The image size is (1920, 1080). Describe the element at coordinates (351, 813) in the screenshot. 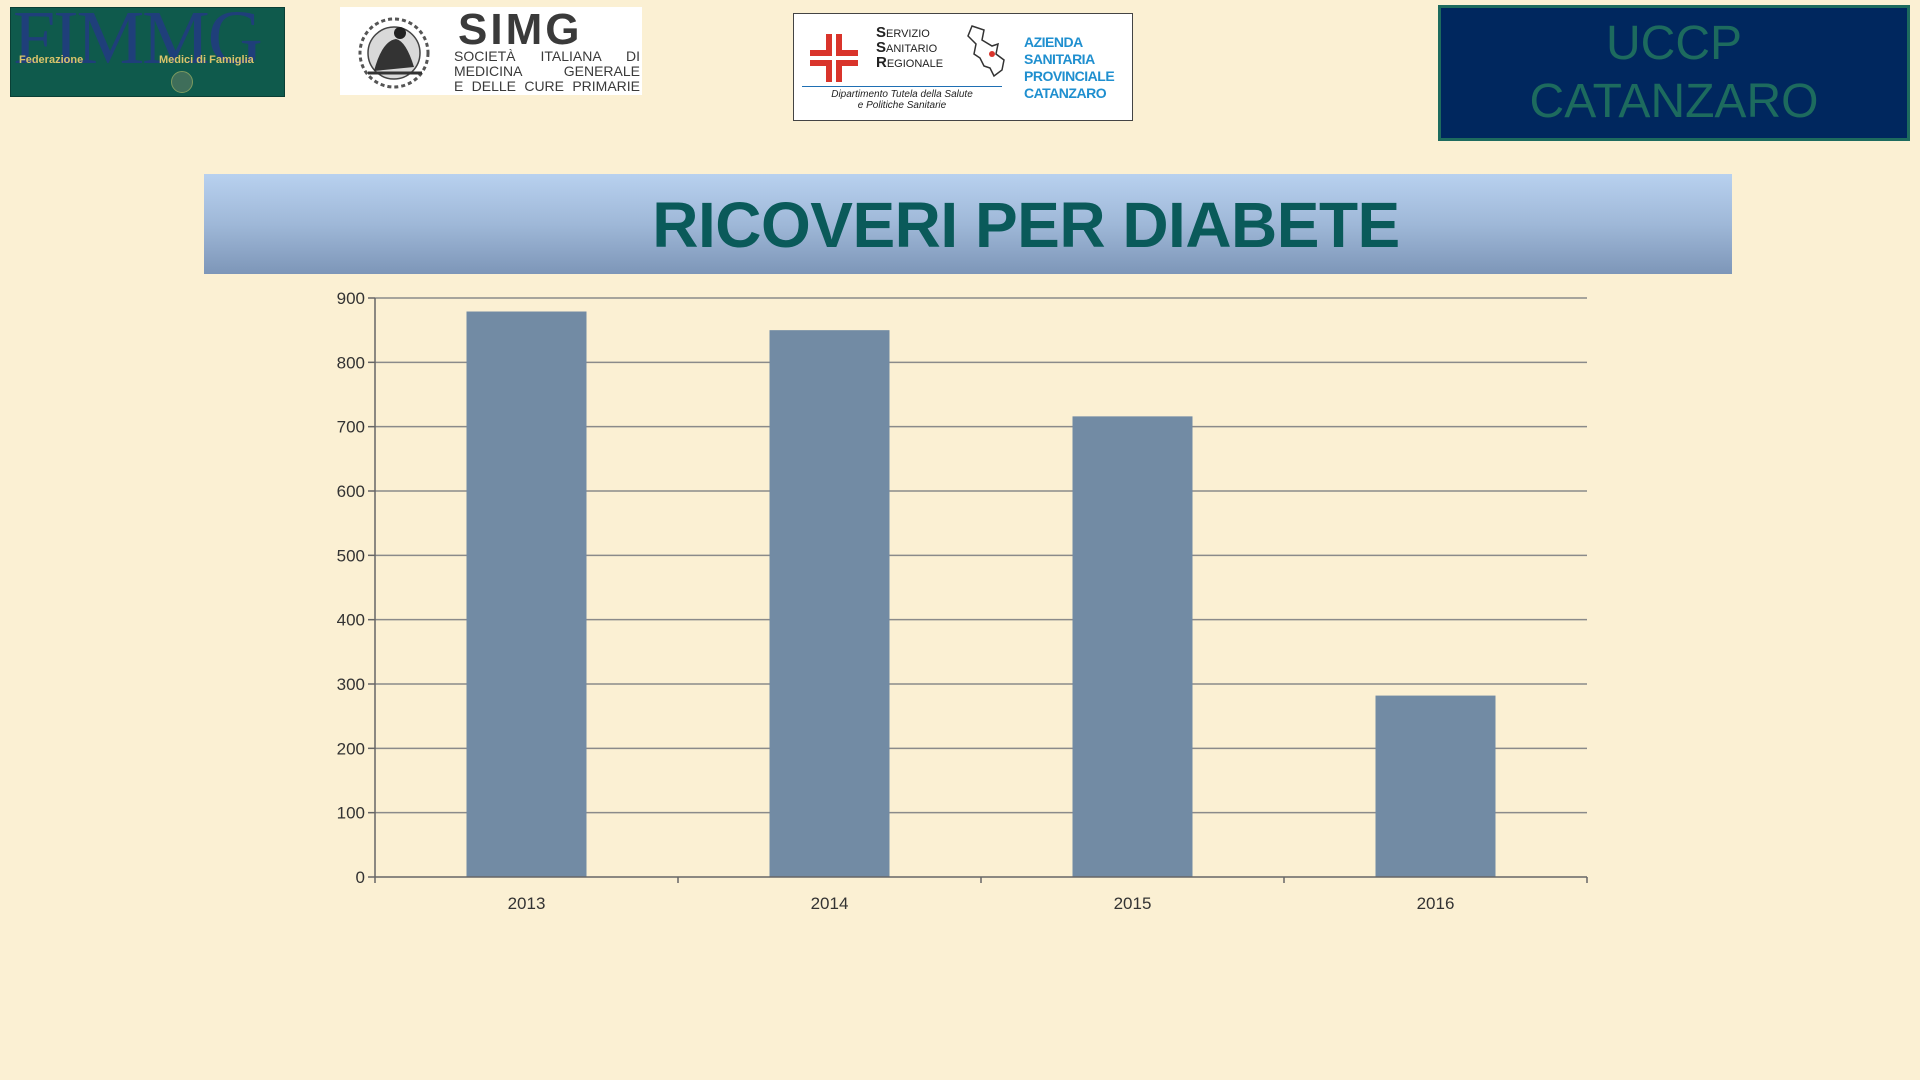

I see `y-tick-label: 100` at that location.